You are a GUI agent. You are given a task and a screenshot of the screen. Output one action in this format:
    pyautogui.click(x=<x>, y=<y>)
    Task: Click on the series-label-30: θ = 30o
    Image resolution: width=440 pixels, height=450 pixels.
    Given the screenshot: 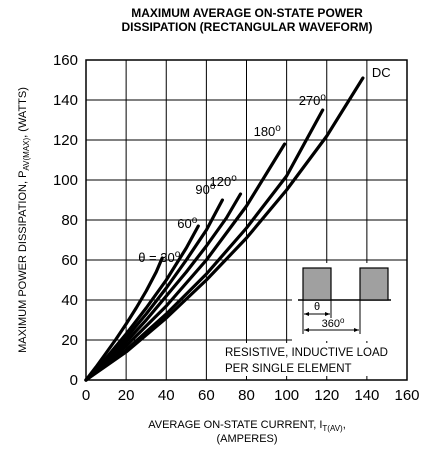 What is the action you would take?
    pyautogui.click(x=159, y=257)
    